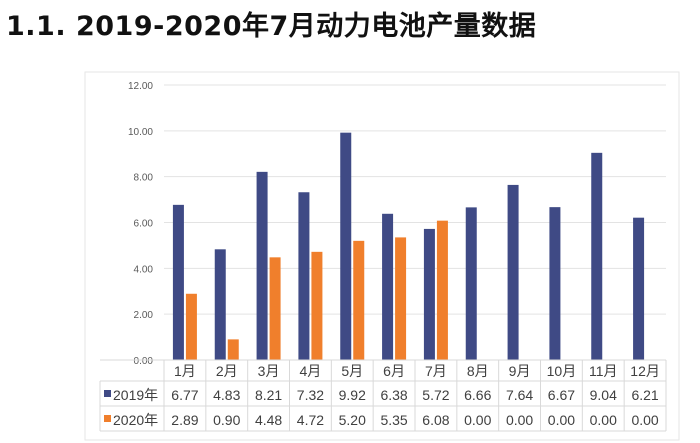  Describe the element at coordinates (346, 246) in the screenshot. I see `bar-2019年-5月` at that location.